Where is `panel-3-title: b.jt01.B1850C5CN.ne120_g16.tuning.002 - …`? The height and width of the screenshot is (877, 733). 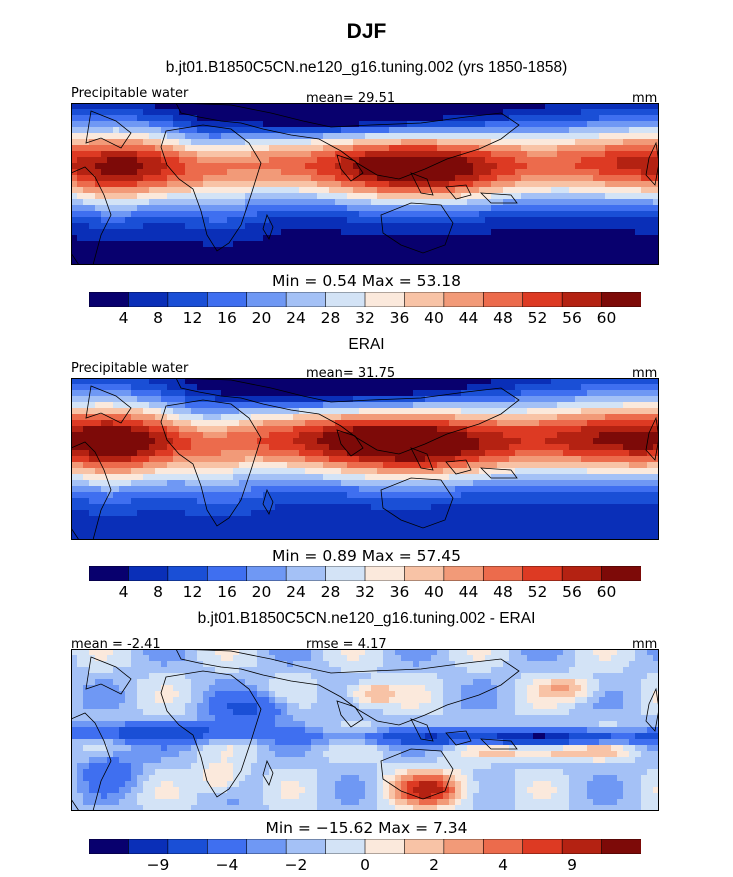 panel-3-title: b.jt01.B1850C5CN.ne120_g16.tuning.002 - … is located at coordinates (366, 618).